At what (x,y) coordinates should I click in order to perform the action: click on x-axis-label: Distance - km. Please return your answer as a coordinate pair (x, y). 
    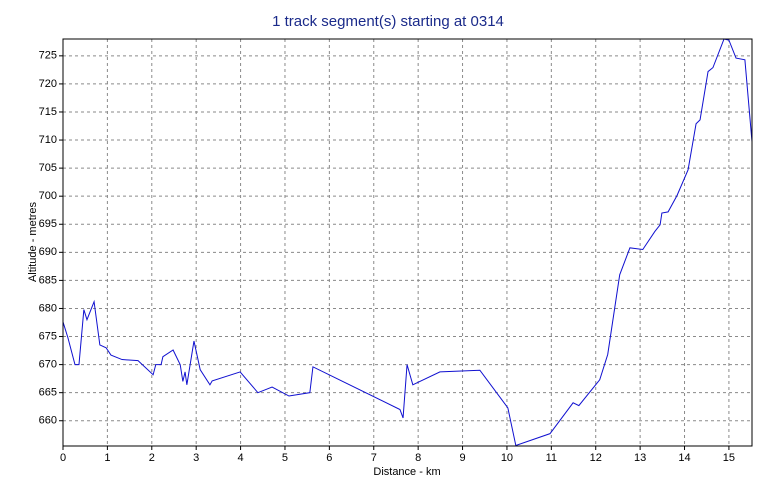
    Looking at the image, I should click on (406, 472).